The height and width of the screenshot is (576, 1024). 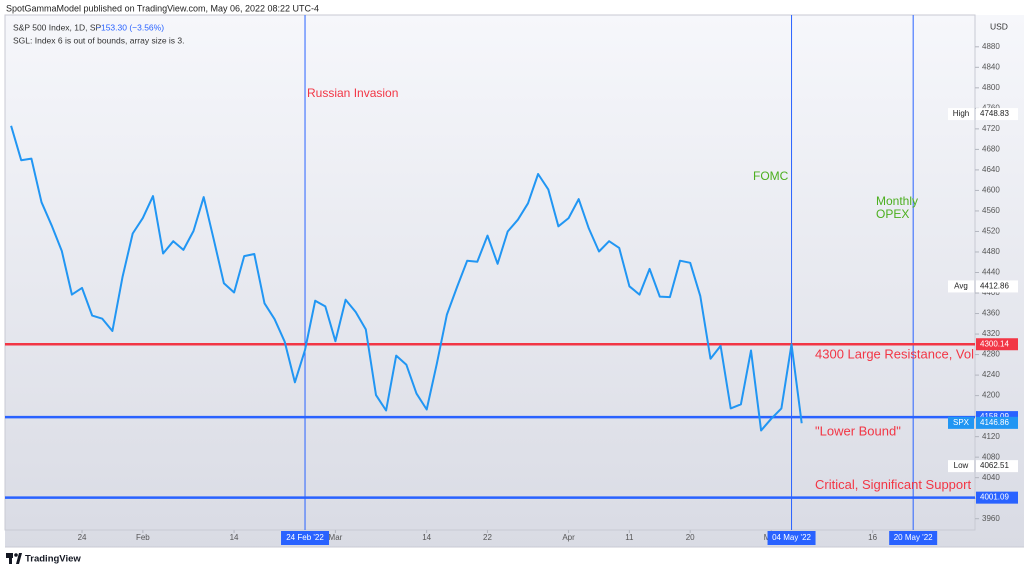 I want to click on x-tick-label: Mar, so click(x=336, y=537).